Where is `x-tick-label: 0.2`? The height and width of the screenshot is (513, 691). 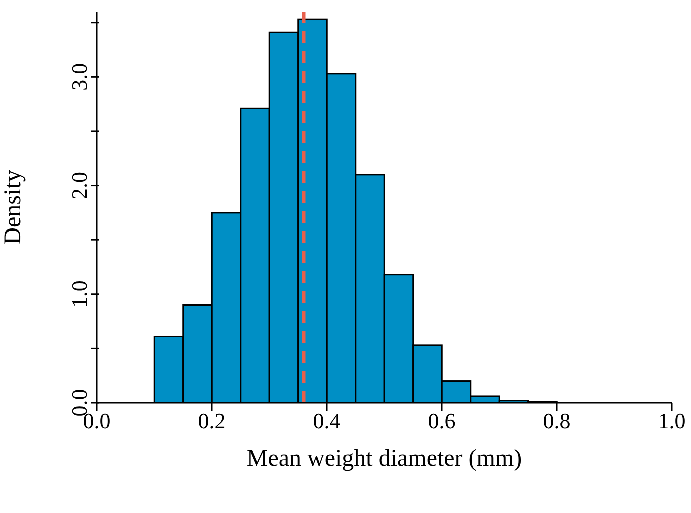
x-tick-label: 0.2 is located at coordinates (212, 421).